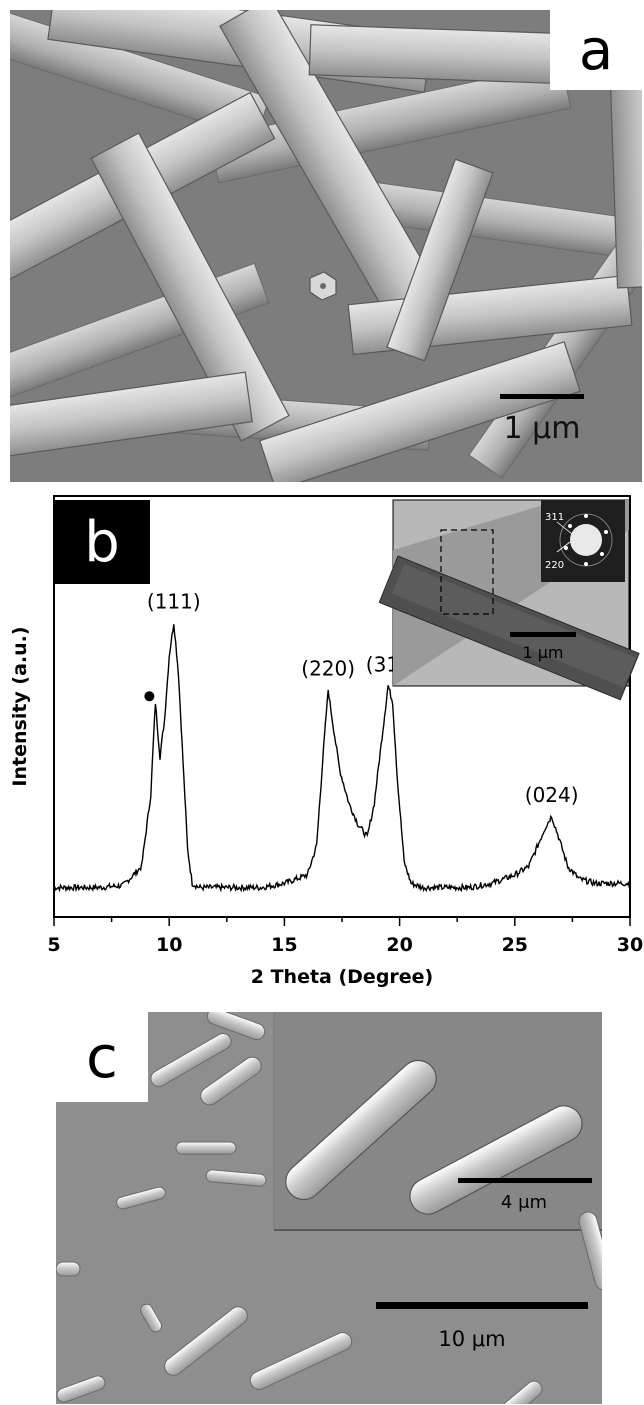 This screenshot has height=1405, width=644. Describe the element at coordinates (174, 601) in the screenshot. I see `peak-label: (111)` at that location.